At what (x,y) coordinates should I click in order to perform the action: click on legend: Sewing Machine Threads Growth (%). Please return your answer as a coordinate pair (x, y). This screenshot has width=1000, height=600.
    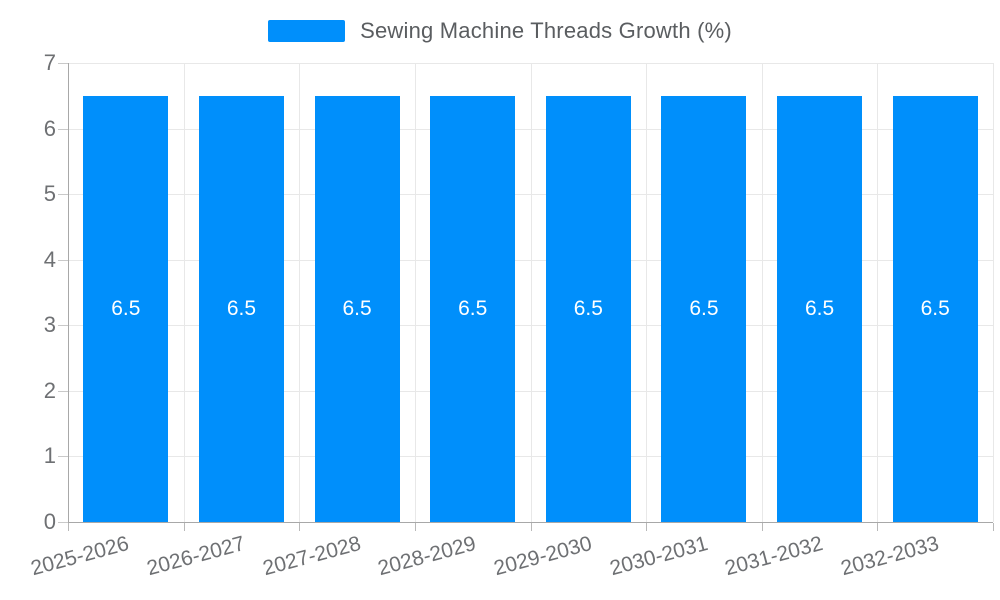
    Looking at the image, I should click on (500, 31).